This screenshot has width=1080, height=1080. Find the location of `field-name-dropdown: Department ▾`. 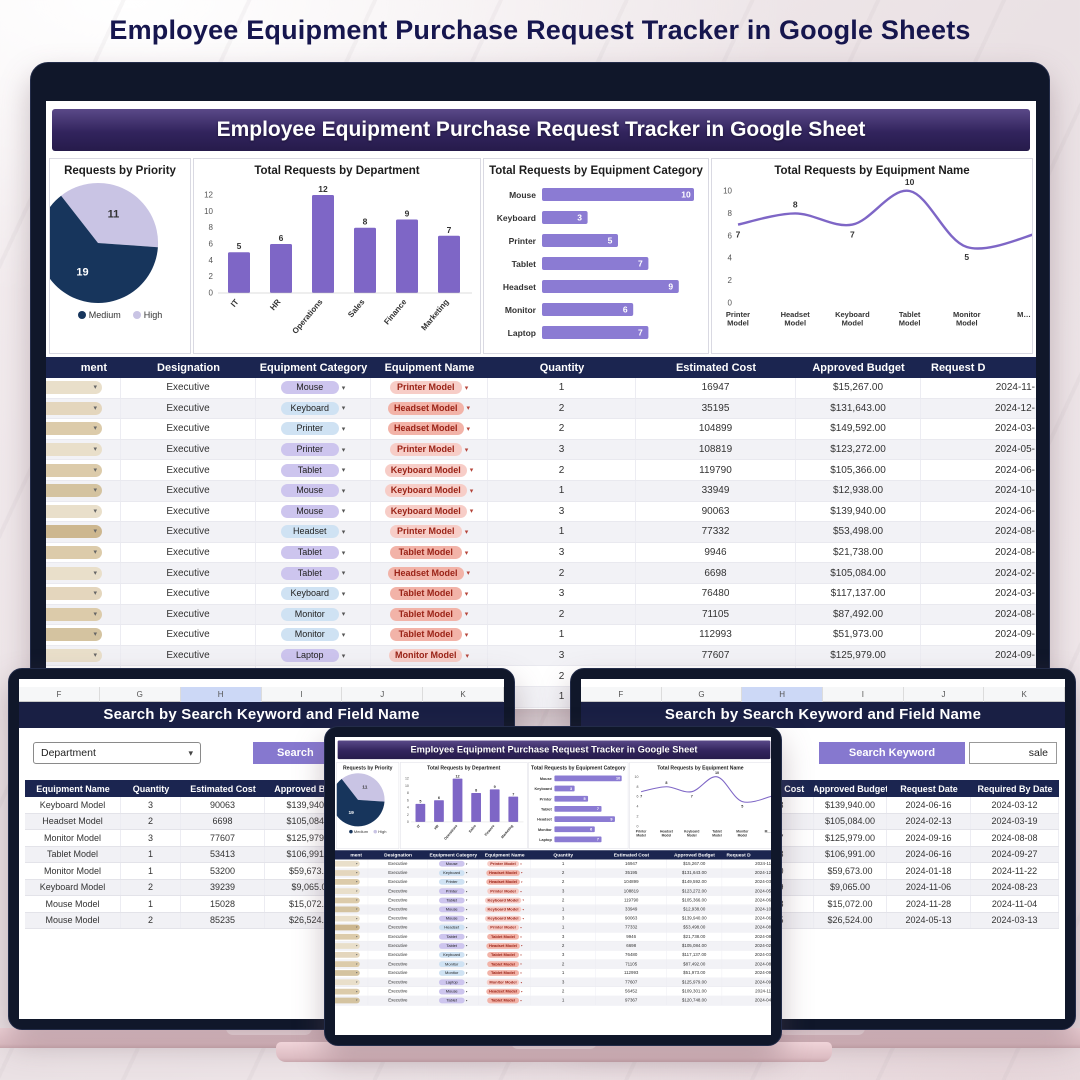

field-name-dropdown: Department ▾ is located at coordinates (117, 753).